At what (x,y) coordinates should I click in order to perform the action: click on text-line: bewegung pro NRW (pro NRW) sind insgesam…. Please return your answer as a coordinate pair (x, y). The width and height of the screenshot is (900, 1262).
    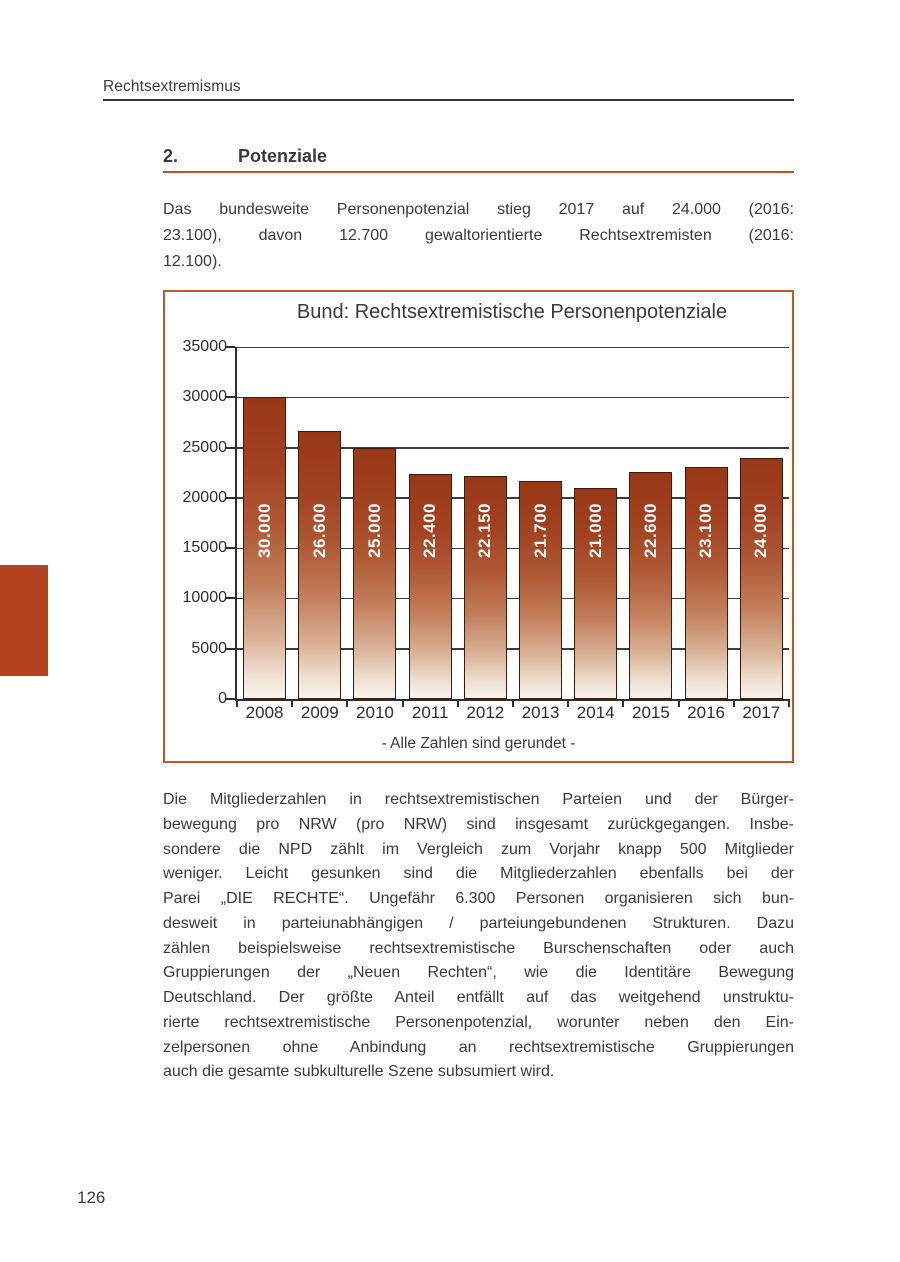
    Looking at the image, I should click on (478, 824).